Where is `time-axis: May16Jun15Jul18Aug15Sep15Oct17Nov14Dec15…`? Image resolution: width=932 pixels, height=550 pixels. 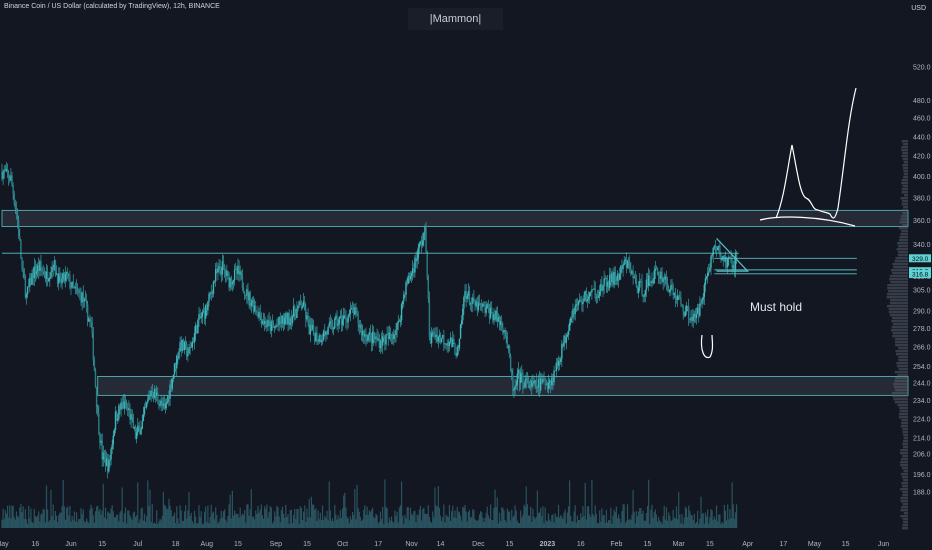
time-axis: May16Jun15Jul18Aug15Sep15Oct17Nov14Dec15… is located at coordinates (444, 544).